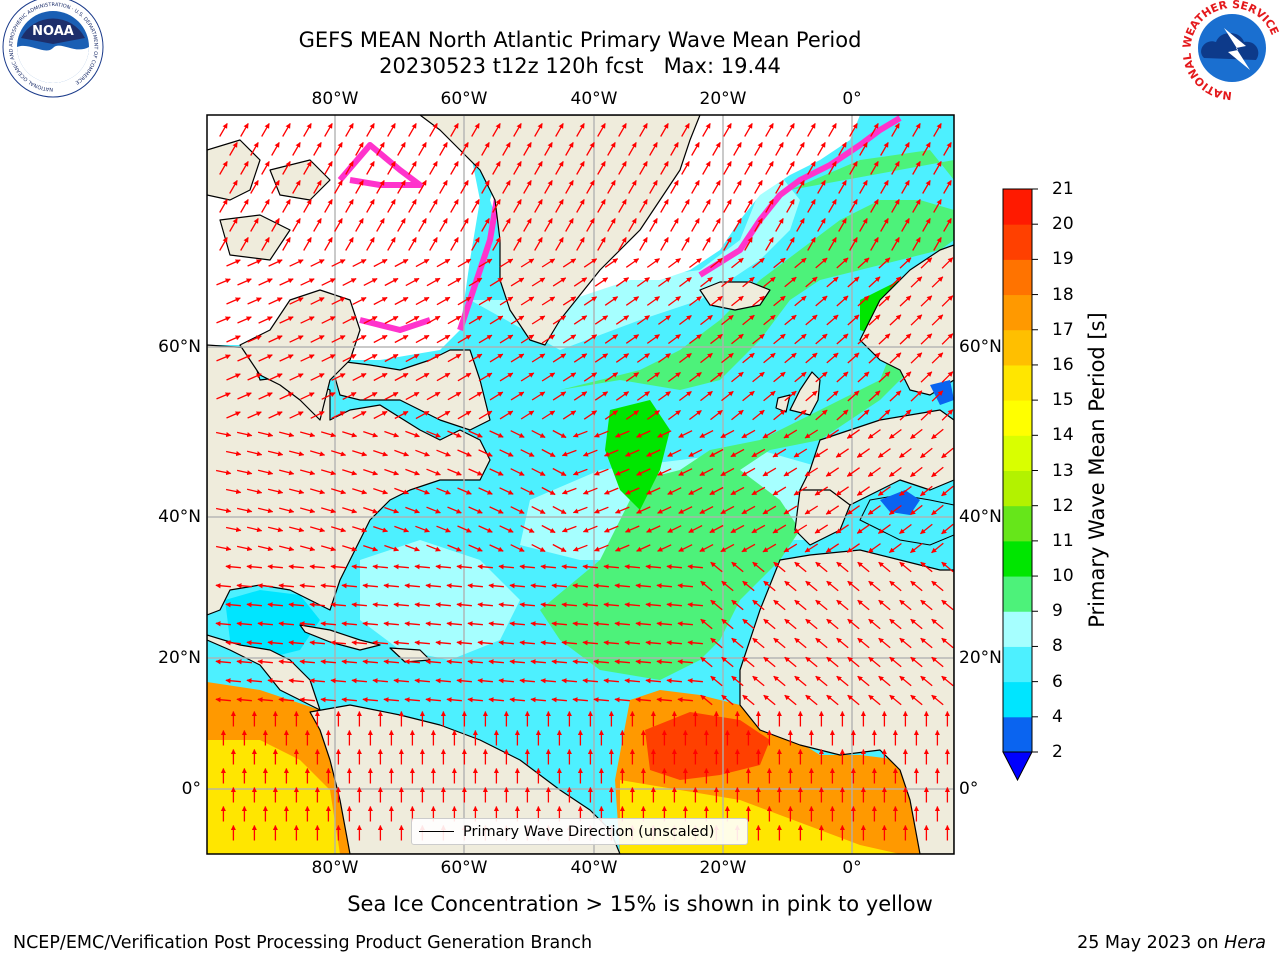 The image size is (1280, 960). I want to click on colorbar-tick-label: 17, so click(1063, 329).